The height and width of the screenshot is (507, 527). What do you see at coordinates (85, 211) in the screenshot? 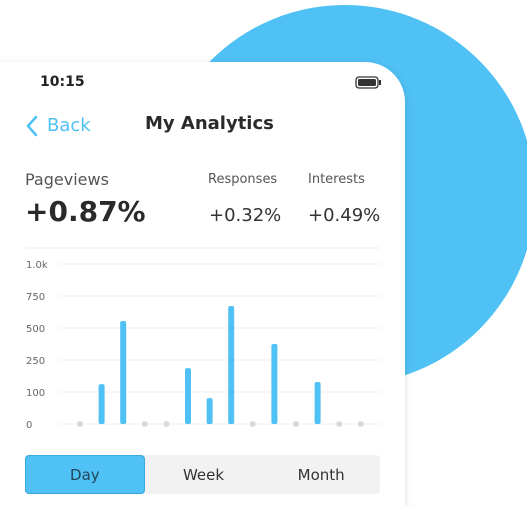
I see `stat-value: +0.87%` at bounding box center [85, 211].